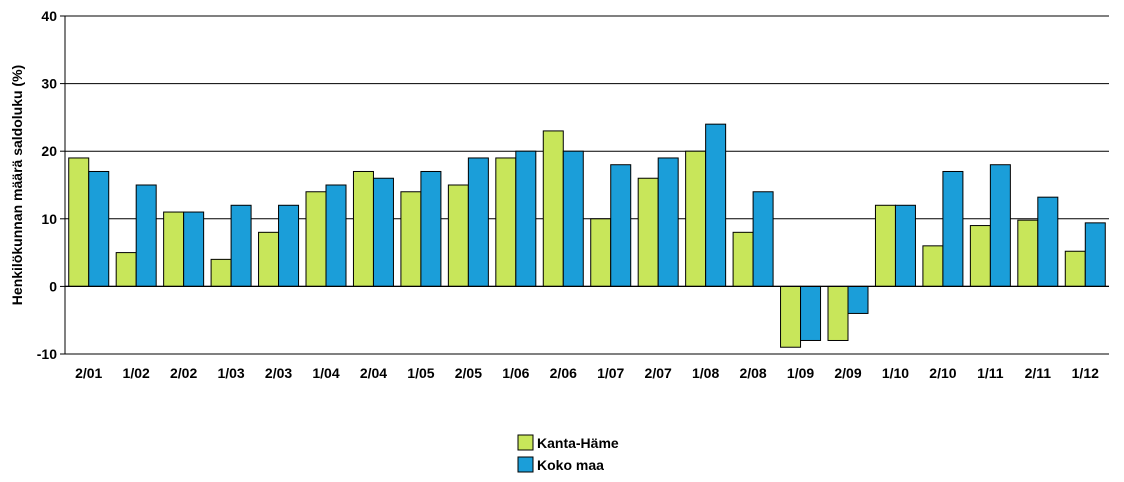 Image resolution: width=1124 pixels, height=482 pixels. Describe the element at coordinates (49, 16) in the screenshot. I see `y-tick-label: 40` at that location.